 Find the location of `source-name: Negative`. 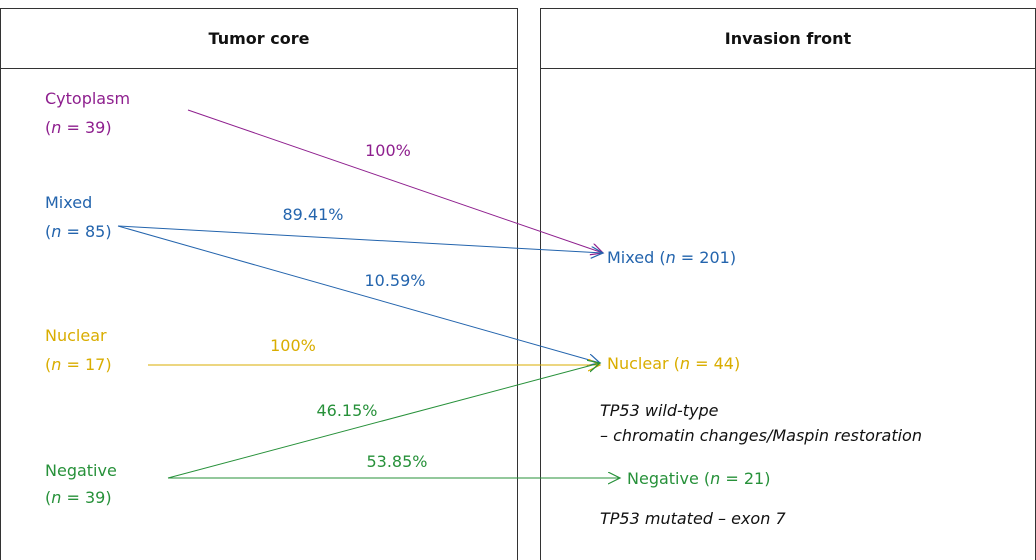

source-name: Negative is located at coordinates (81, 470).